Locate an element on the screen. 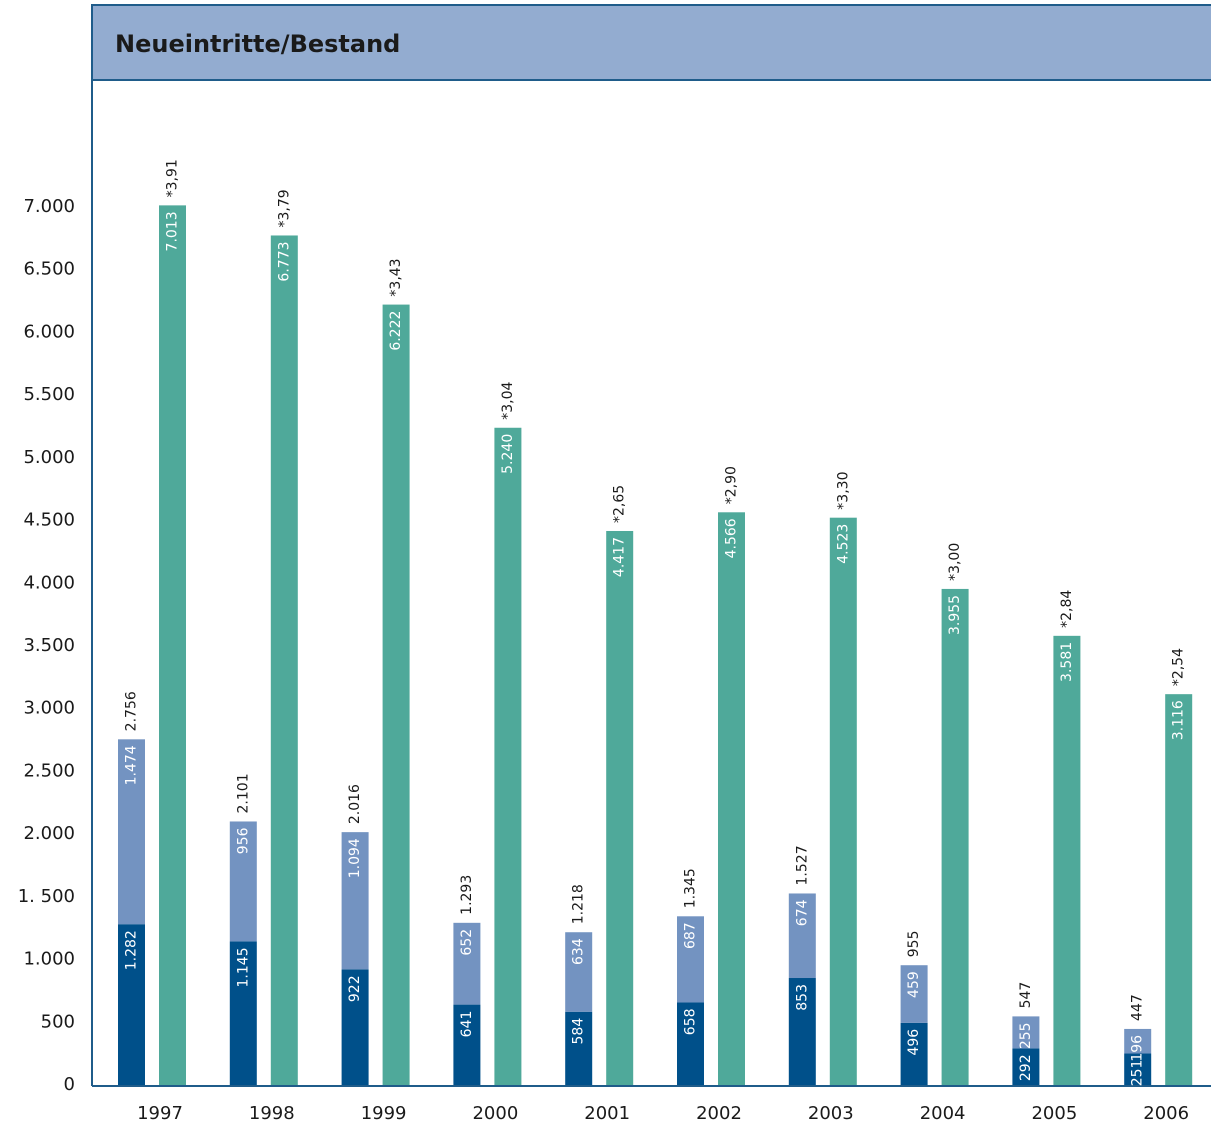  value-label: 251 is located at coordinates (1138, 1073).